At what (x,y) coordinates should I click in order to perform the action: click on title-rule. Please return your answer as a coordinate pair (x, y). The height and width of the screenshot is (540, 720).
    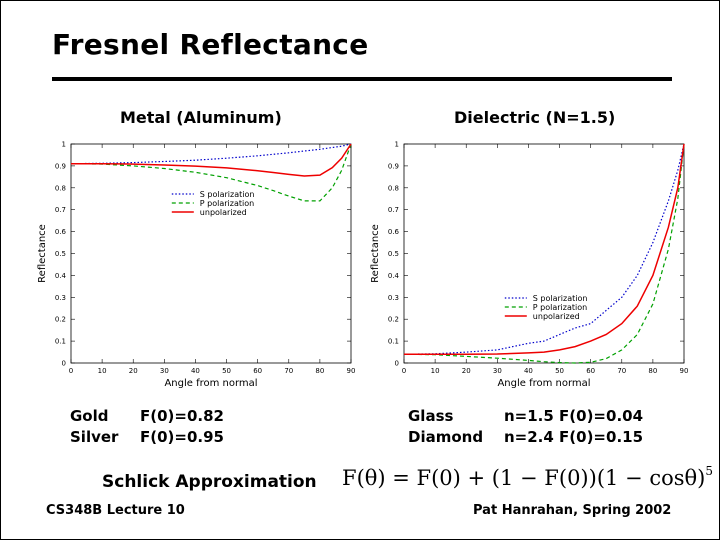
    Looking at the image, I should click on (362, 79).